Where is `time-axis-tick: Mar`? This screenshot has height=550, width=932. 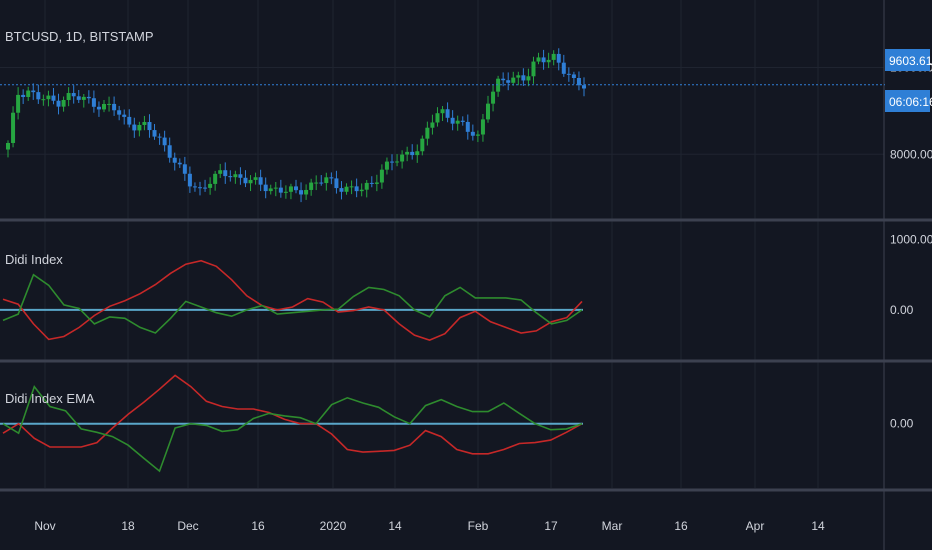
time-axis-tick: Mar is located at coordinates (612, 526).